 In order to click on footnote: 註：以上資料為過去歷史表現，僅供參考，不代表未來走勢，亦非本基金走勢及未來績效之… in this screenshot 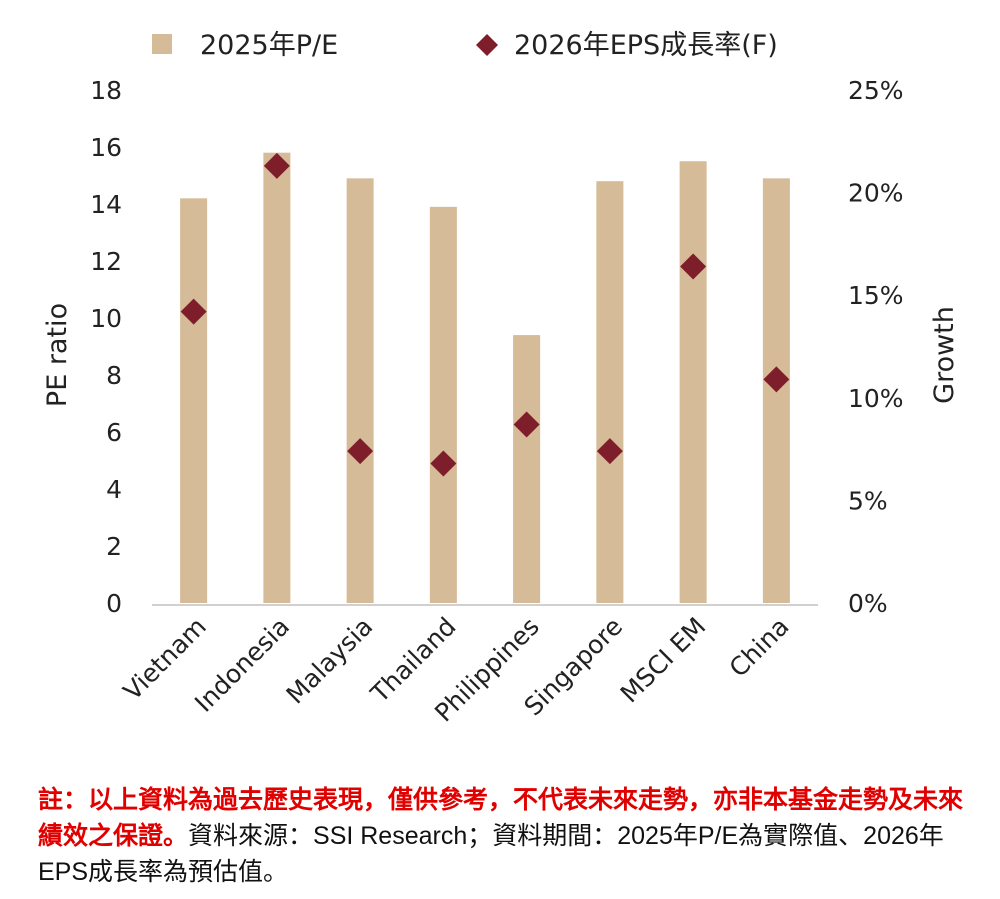, I will do `click(503, 836)`.